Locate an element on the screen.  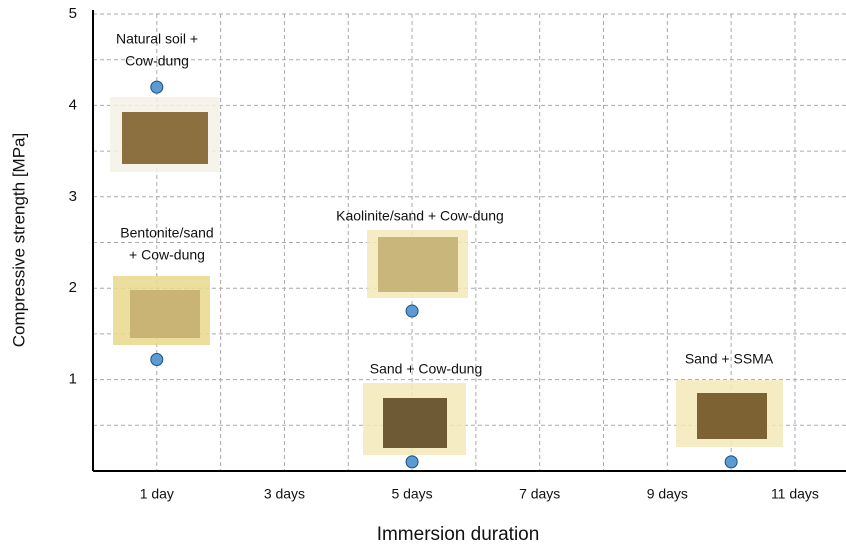
point-label: Sand + Cow-dung is located at coordinates (426, 369).